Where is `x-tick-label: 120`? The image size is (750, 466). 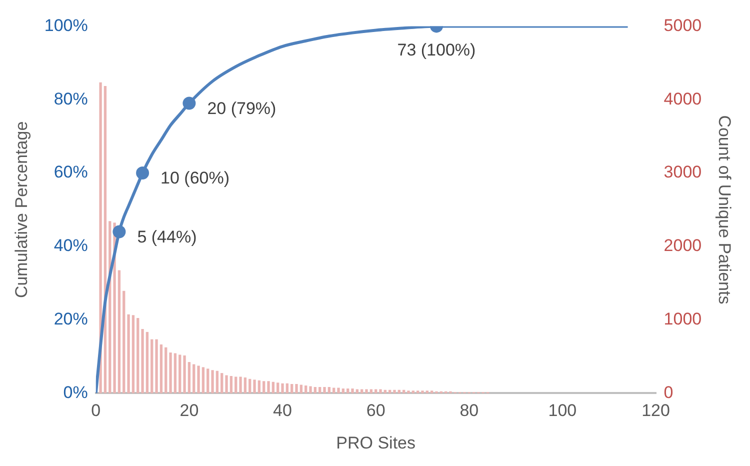
x-tick-label: 120 is located at coordinates (656, 410).